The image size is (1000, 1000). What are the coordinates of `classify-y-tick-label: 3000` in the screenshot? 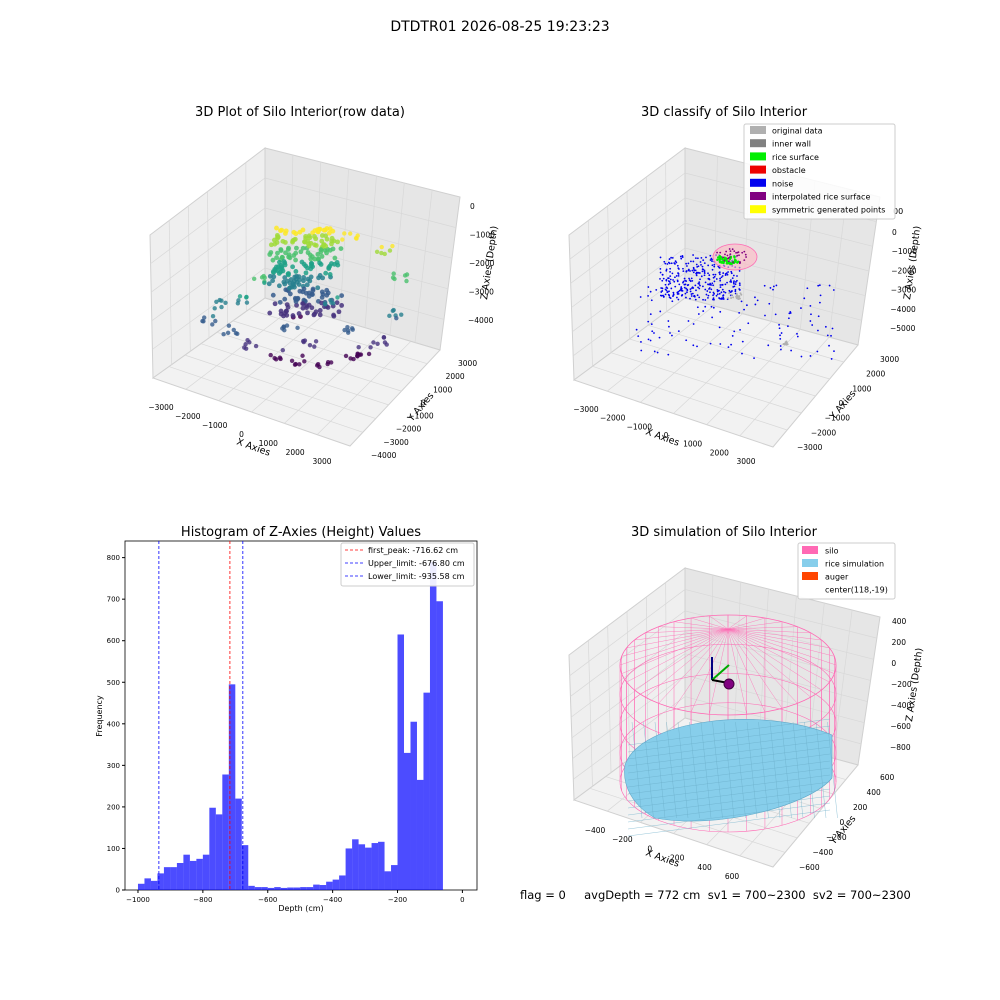 It's located at (889, 359).